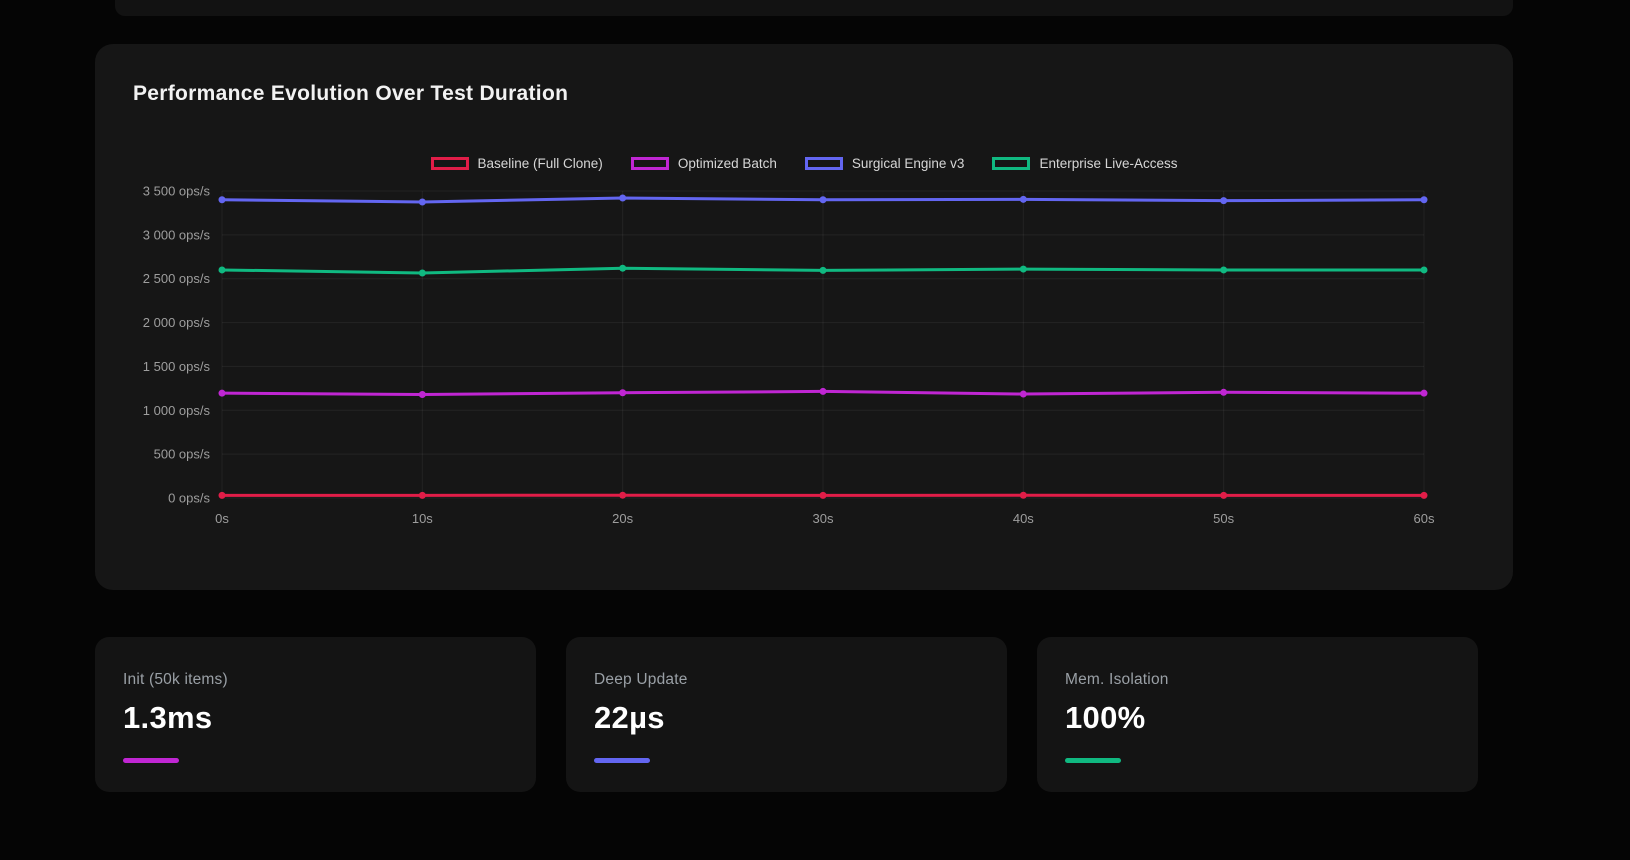  Describe the element at coordinates (814, 8) in the screenshot. I see `previous-card-bottom-edge` at that location.